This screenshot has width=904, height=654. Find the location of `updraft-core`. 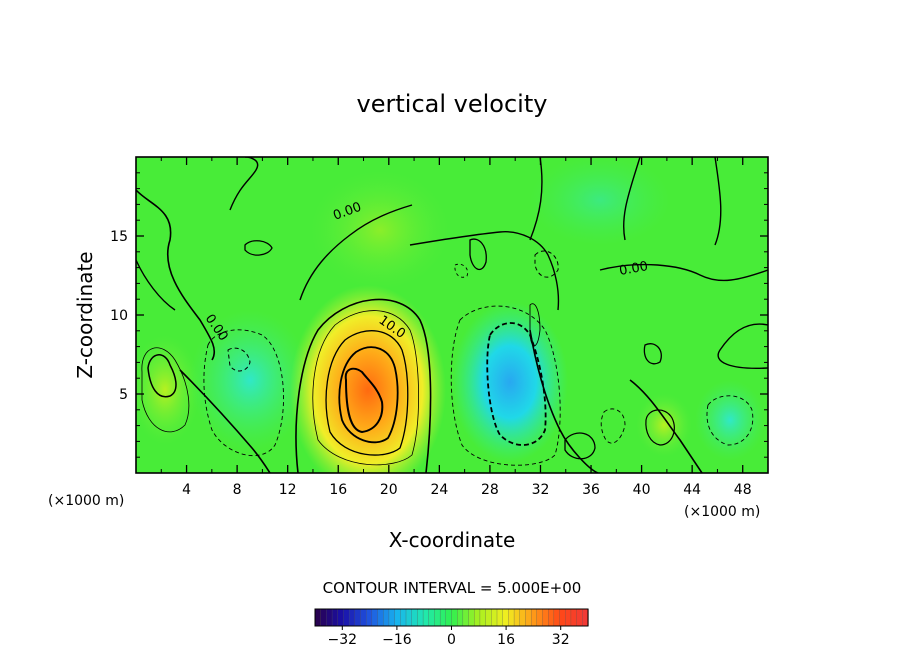

updraft-core is located at coordinates (368, 379).